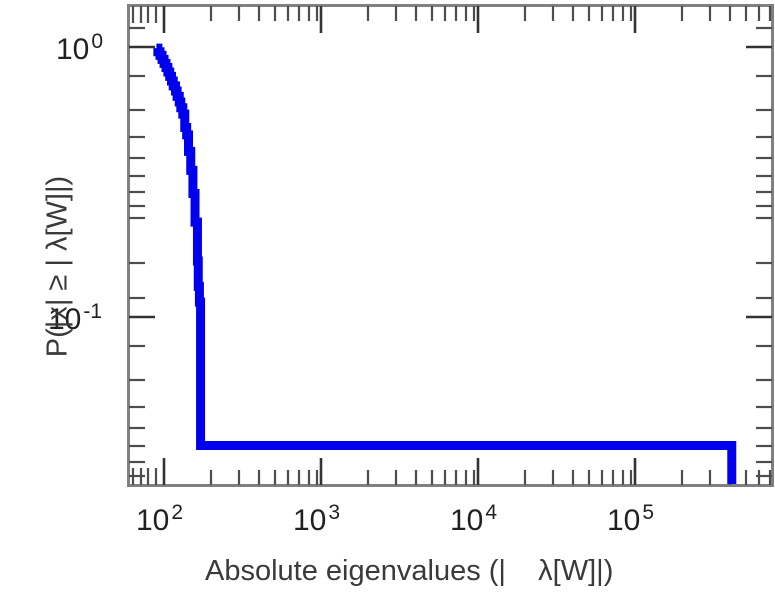  What do you see at coordinates (409, 571) in the screenshot?
I see `x-axis-title: Absolute eigenvalues (| λ[W]|)` at bounding box center [409, 571].